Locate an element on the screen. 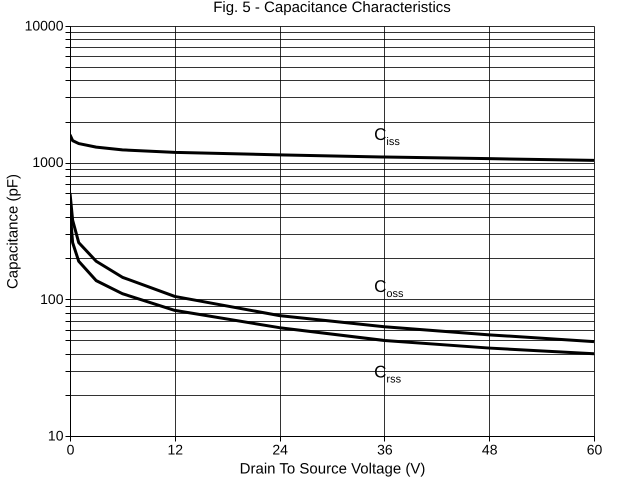 This screenshot has width=619, height=490. y-tick-label: 10 is located at coordinates (56, 436).